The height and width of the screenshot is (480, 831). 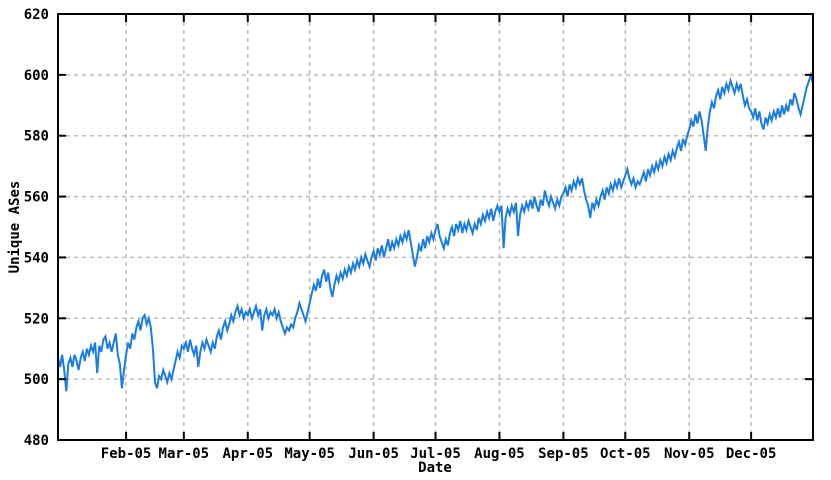 I want to click on y-tick-label: 520, so click(x=36, y=319).